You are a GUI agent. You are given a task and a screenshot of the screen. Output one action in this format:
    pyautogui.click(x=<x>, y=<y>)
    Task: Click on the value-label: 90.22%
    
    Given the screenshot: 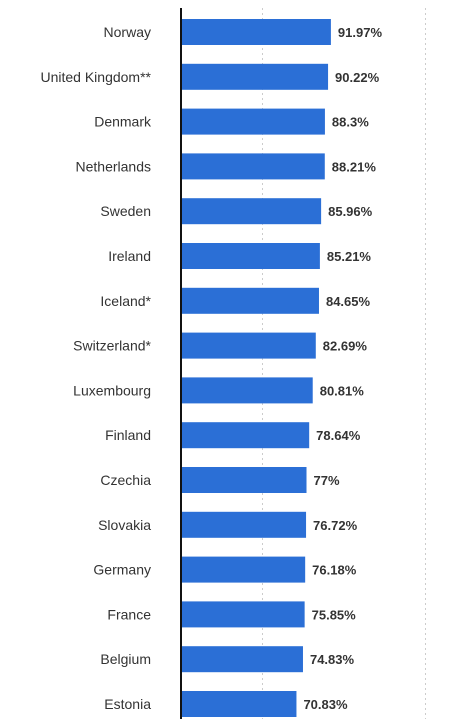 What is the action you would take?
    pyautogui.click(x=357, y=77)
    